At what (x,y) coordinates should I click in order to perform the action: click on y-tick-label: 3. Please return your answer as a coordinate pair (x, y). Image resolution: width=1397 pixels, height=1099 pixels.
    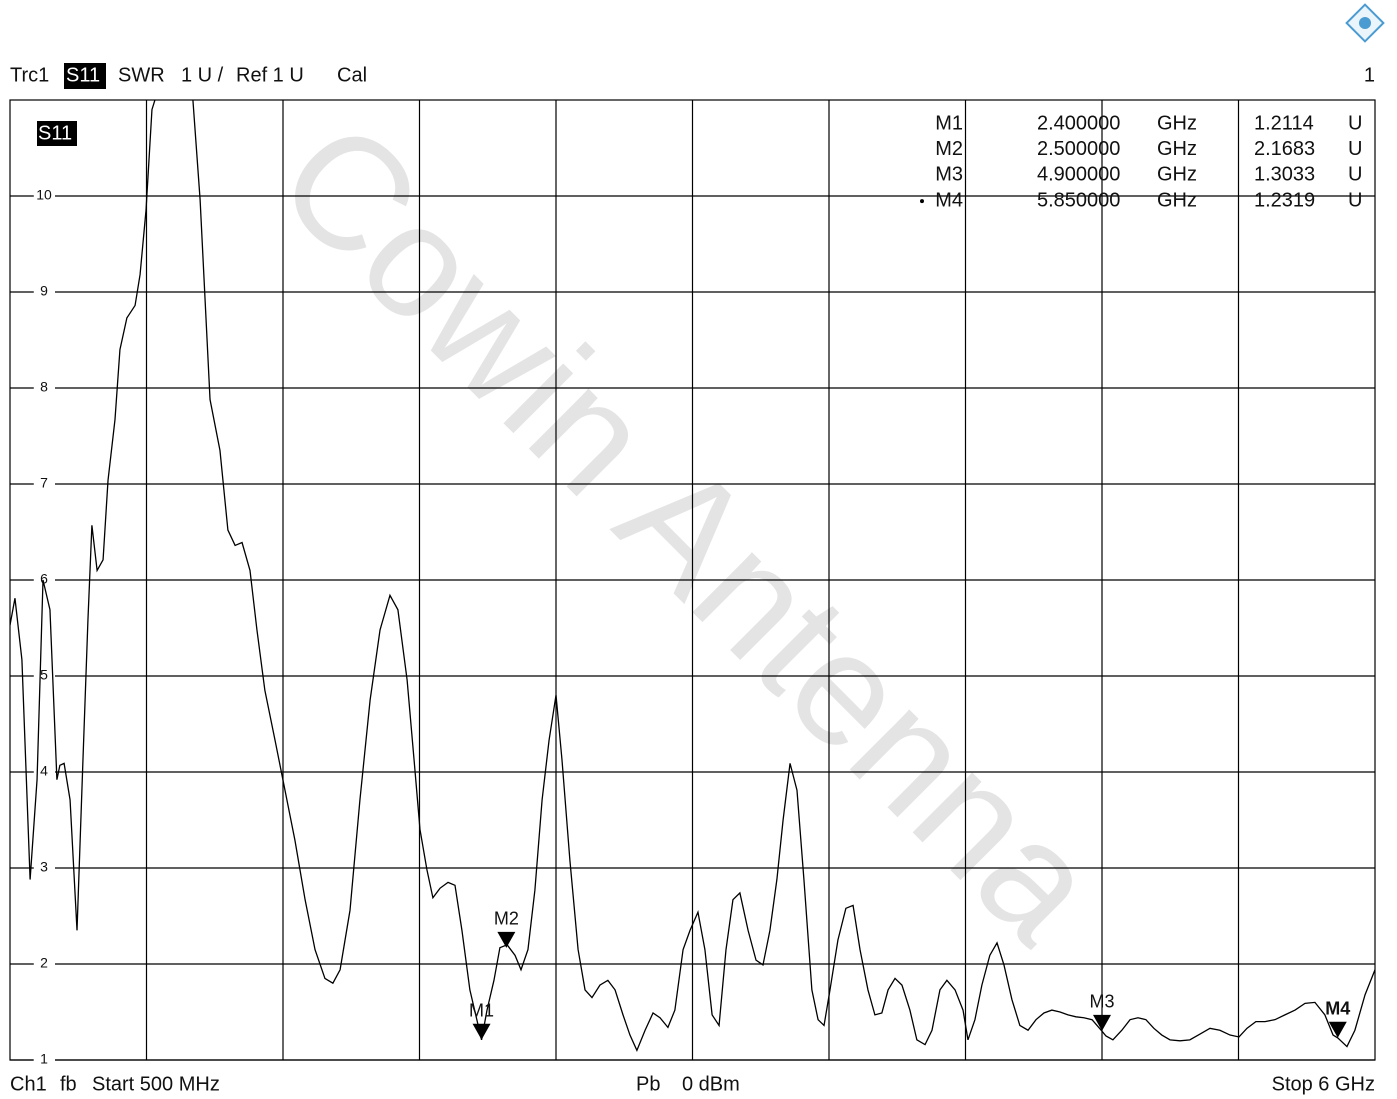
    Looking at the image, I should click on (44, 867).